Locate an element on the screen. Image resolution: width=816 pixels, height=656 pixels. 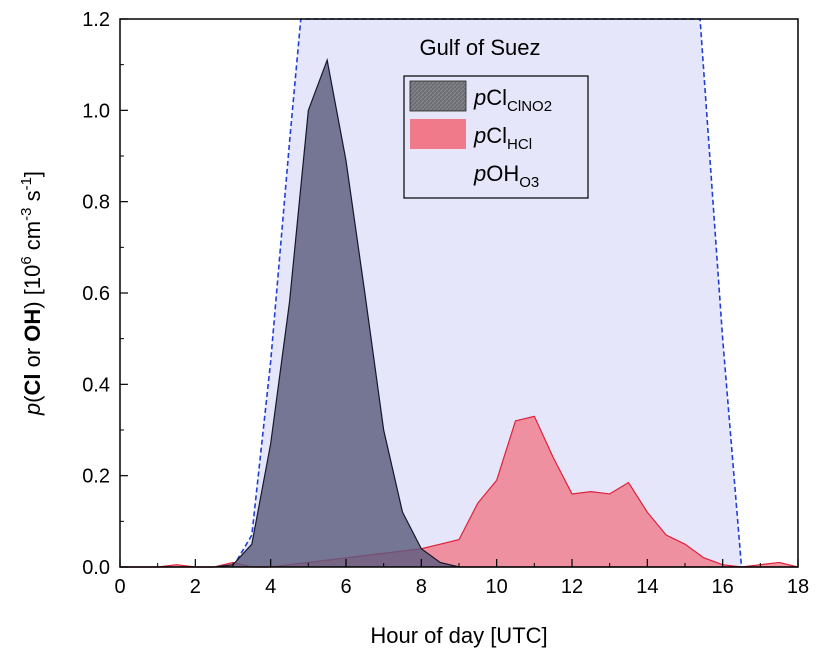
y-axis-title-end: ] is located at coordinates (32, 174).